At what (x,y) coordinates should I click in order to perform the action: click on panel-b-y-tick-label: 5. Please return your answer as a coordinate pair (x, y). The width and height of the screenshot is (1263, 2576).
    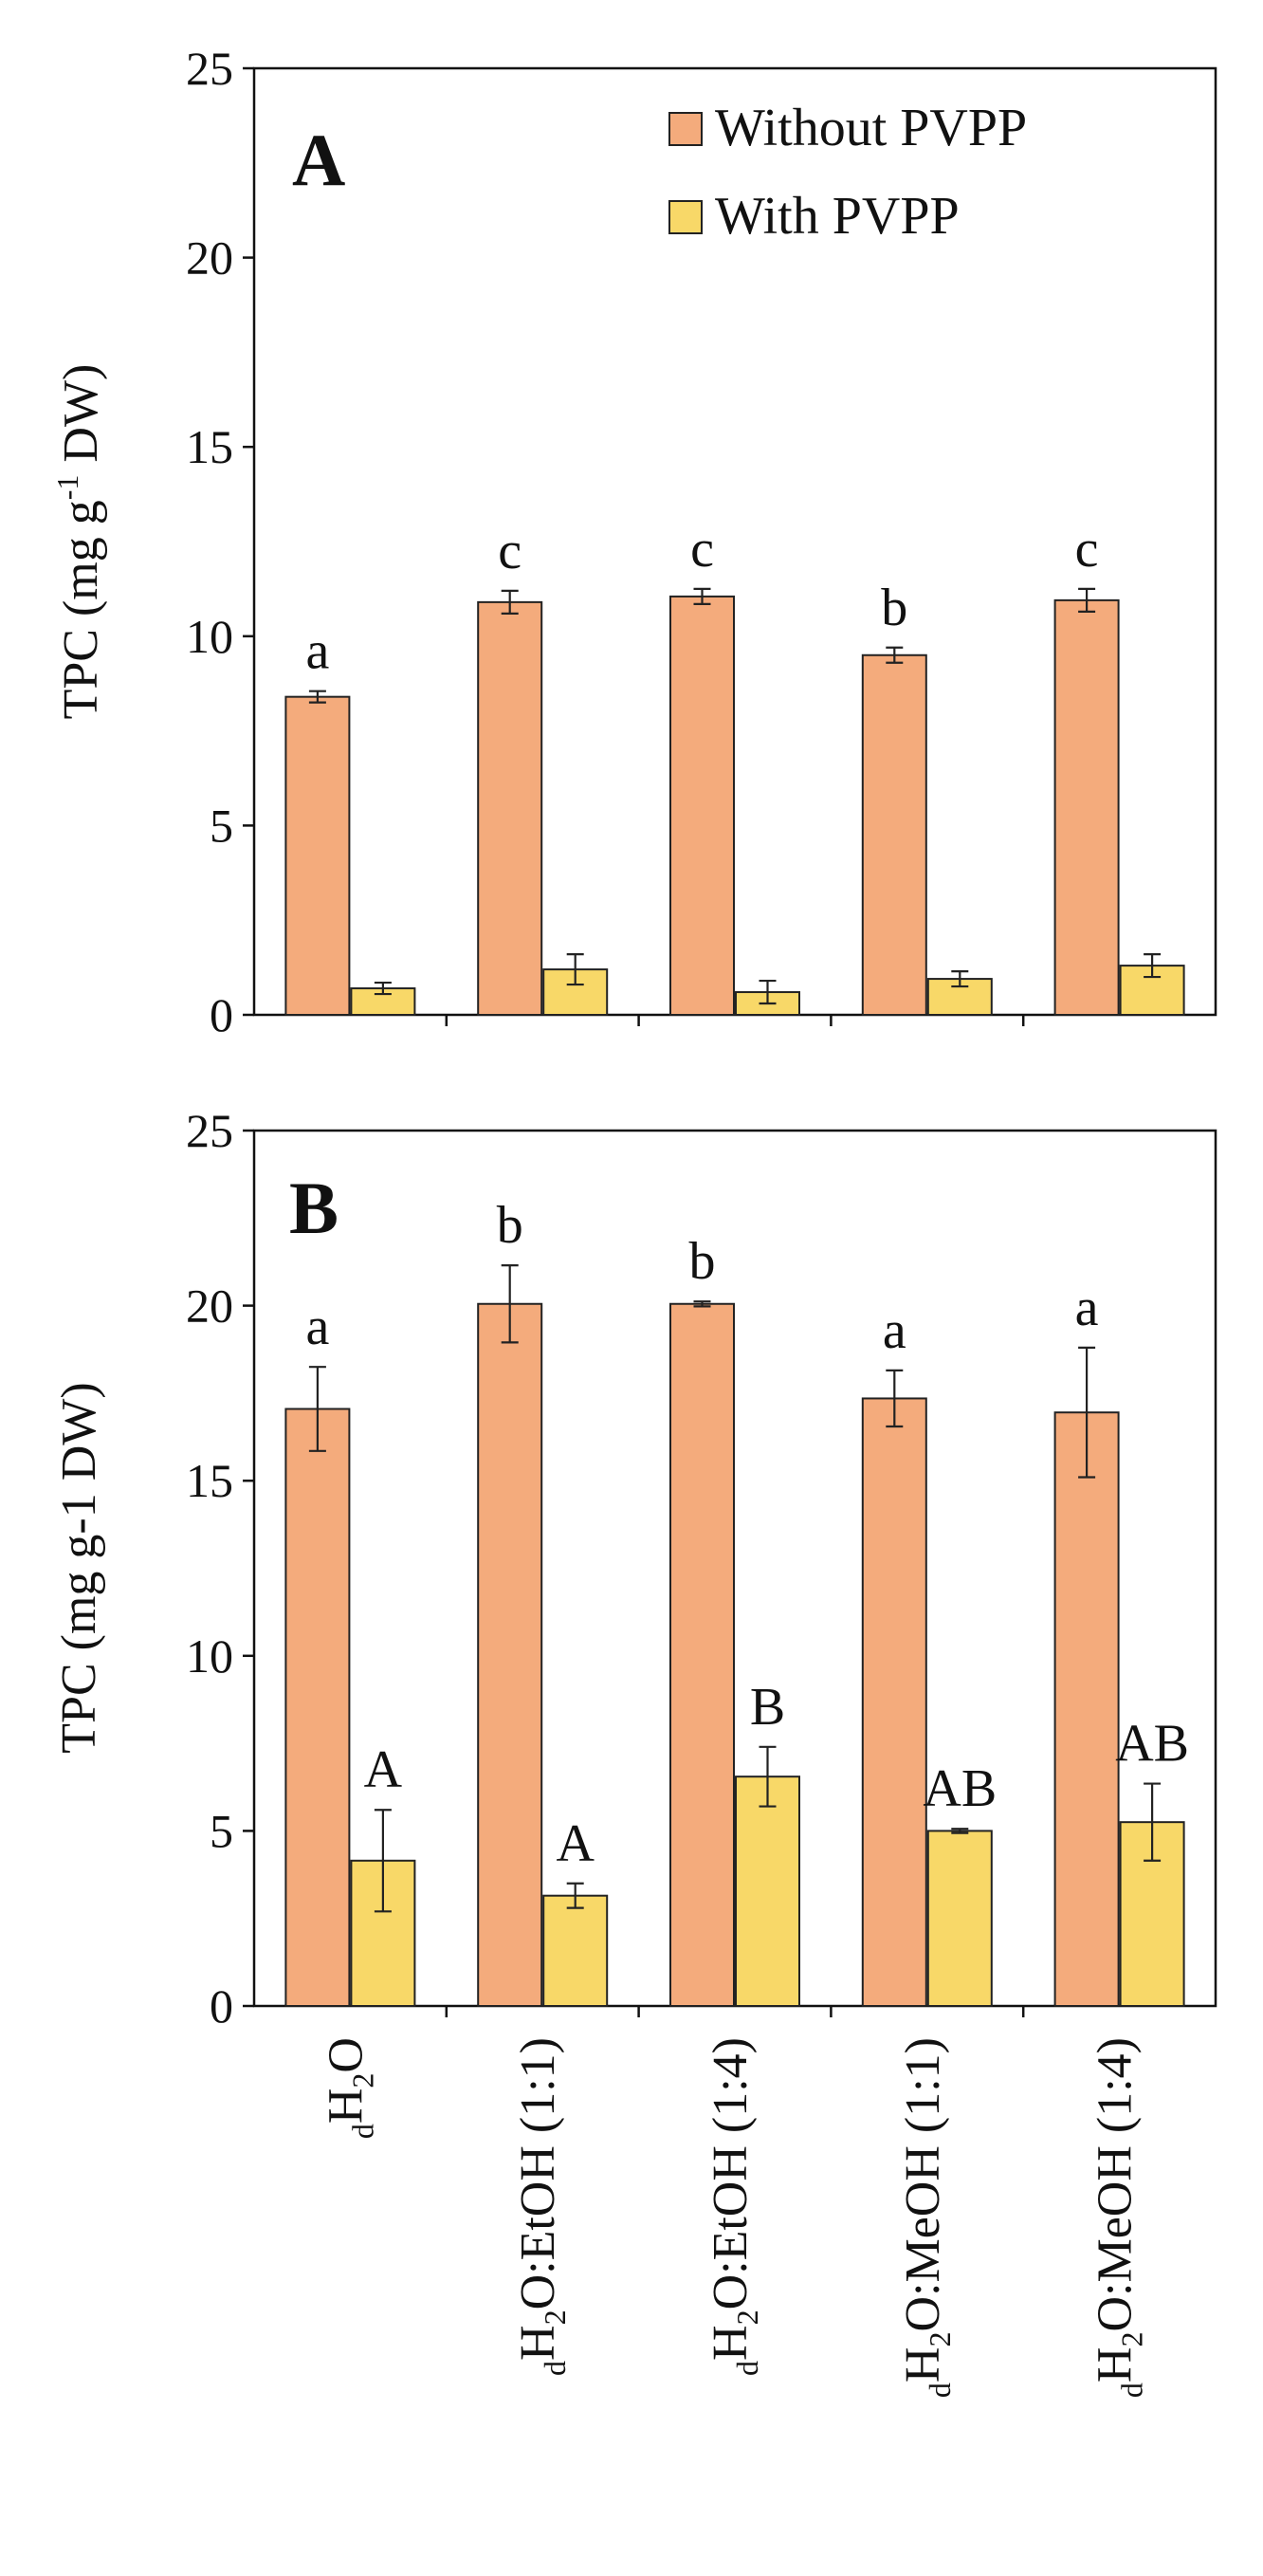
    Looking at the image, I should click on (221, 1830).